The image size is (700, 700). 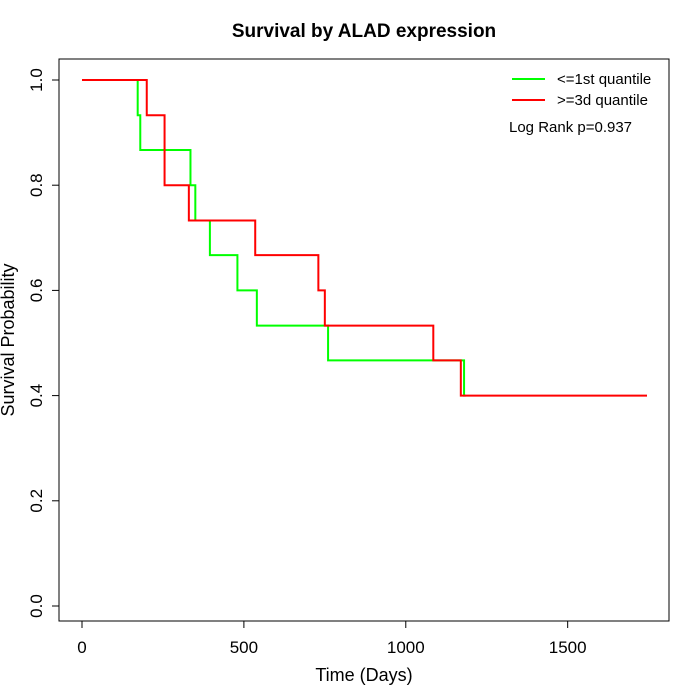 I want to click on y-axis: 0.0 0.2 0.4 0.6 0.8 1.0, so click(x=43, y=343).